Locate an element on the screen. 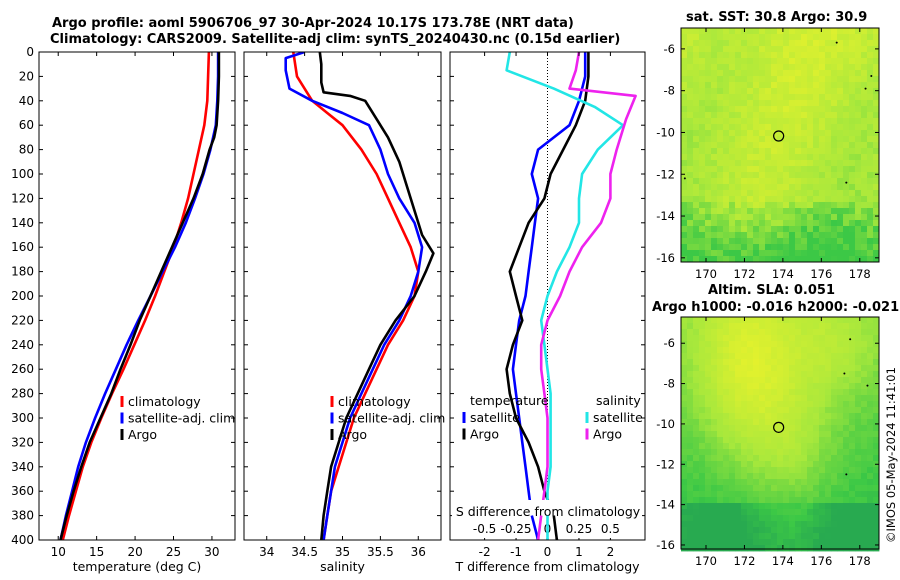 The height and width of the screenshot is (580, 900). s-difference-tick-label: -0.5 is located at coordinates (484, 529).